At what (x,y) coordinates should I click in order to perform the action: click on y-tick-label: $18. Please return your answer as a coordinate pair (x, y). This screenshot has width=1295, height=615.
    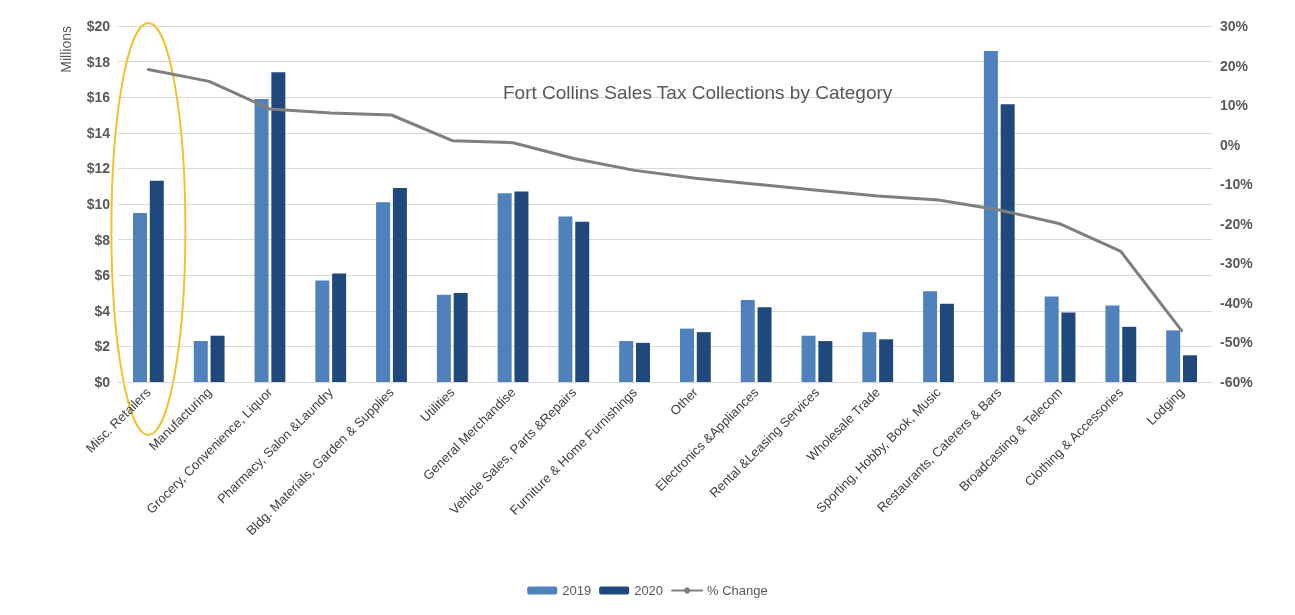
    Looking at the image, I should click on (98, 61).